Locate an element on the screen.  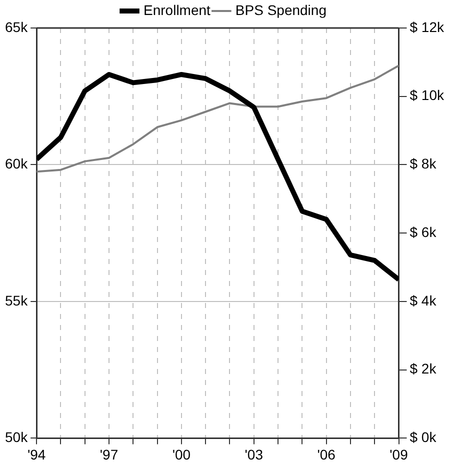
x-tick-label: '03 is located at coordinates (254, 454).